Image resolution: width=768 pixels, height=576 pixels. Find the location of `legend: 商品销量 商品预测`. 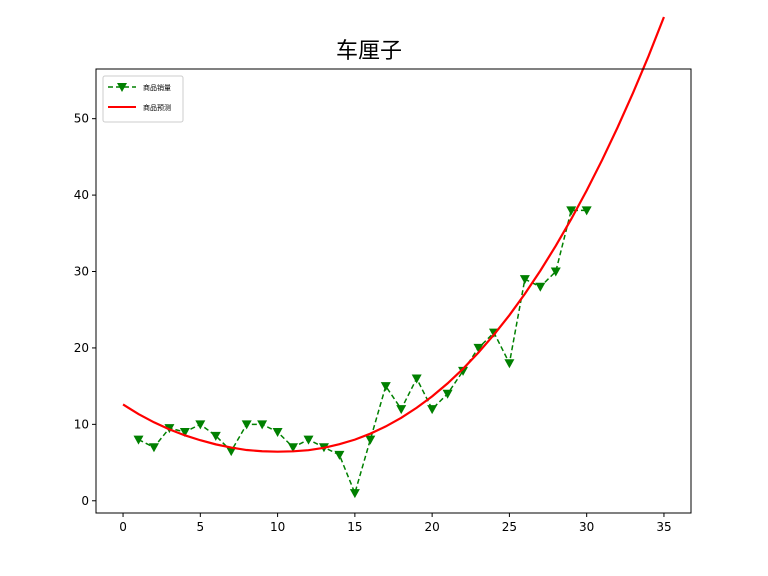

legend: 商品销量 商品预测 is located at coordinates (143, 99).